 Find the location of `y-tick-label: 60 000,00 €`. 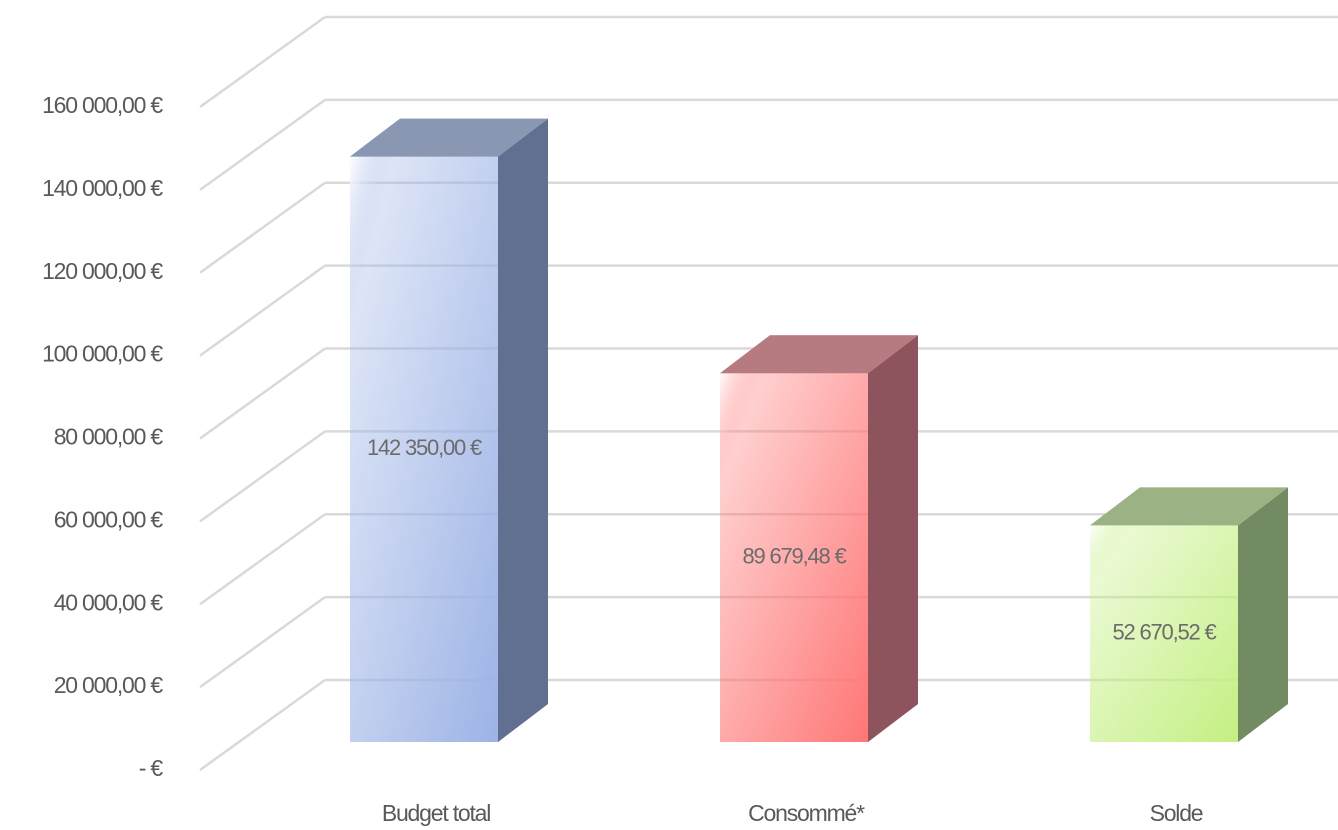

y-tick-label: 60 000,00 € is located at coordinates (109, 519).